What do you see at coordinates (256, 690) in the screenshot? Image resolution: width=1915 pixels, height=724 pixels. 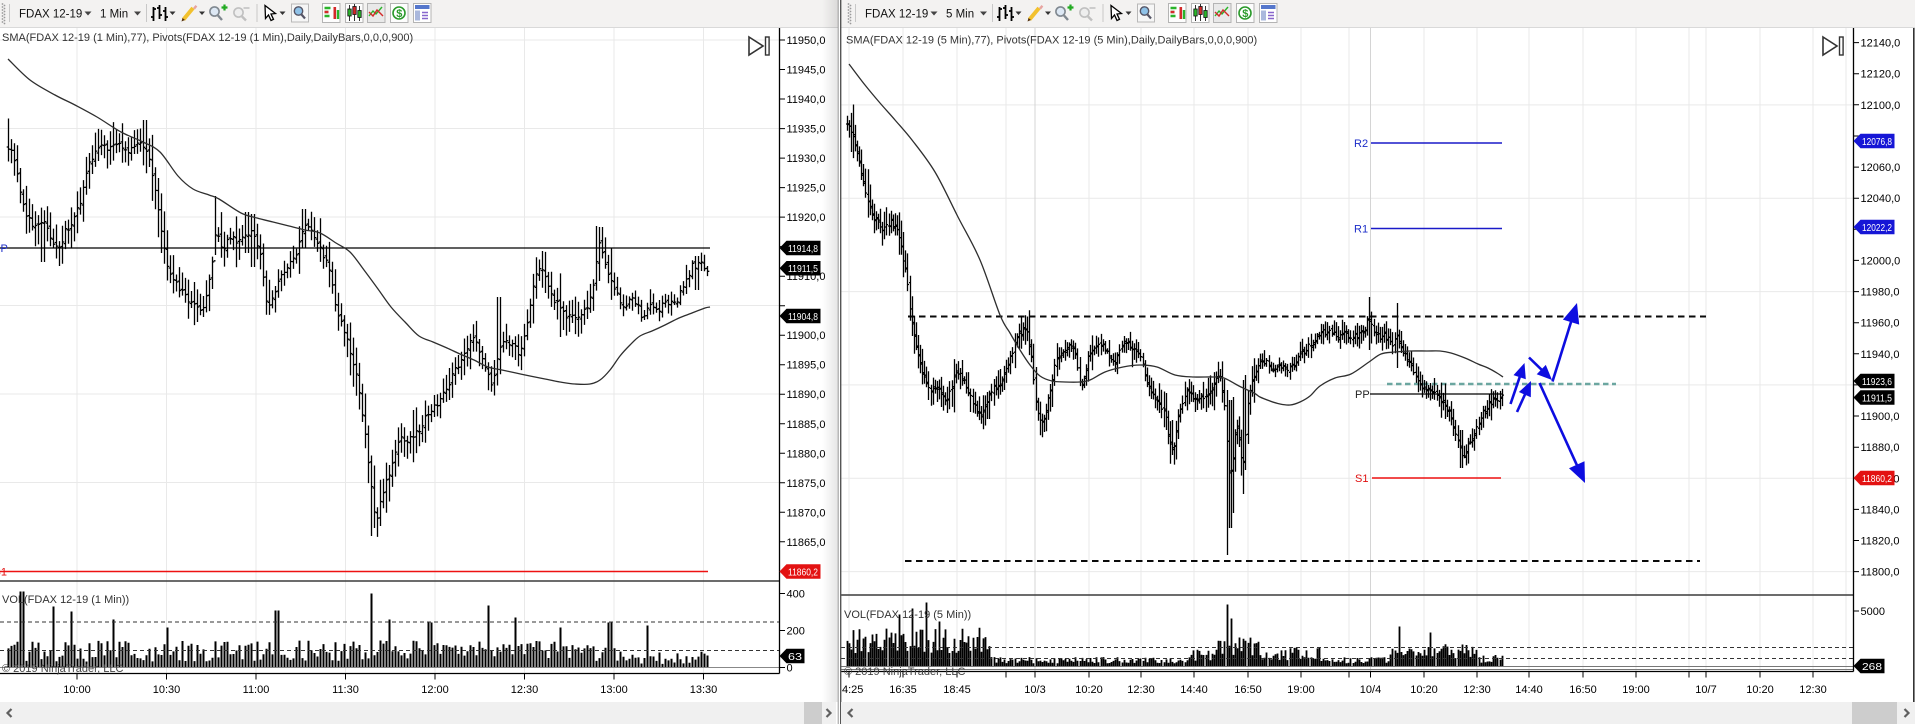 I see `svg-text: 11:00` at bounding box center [256, 690].